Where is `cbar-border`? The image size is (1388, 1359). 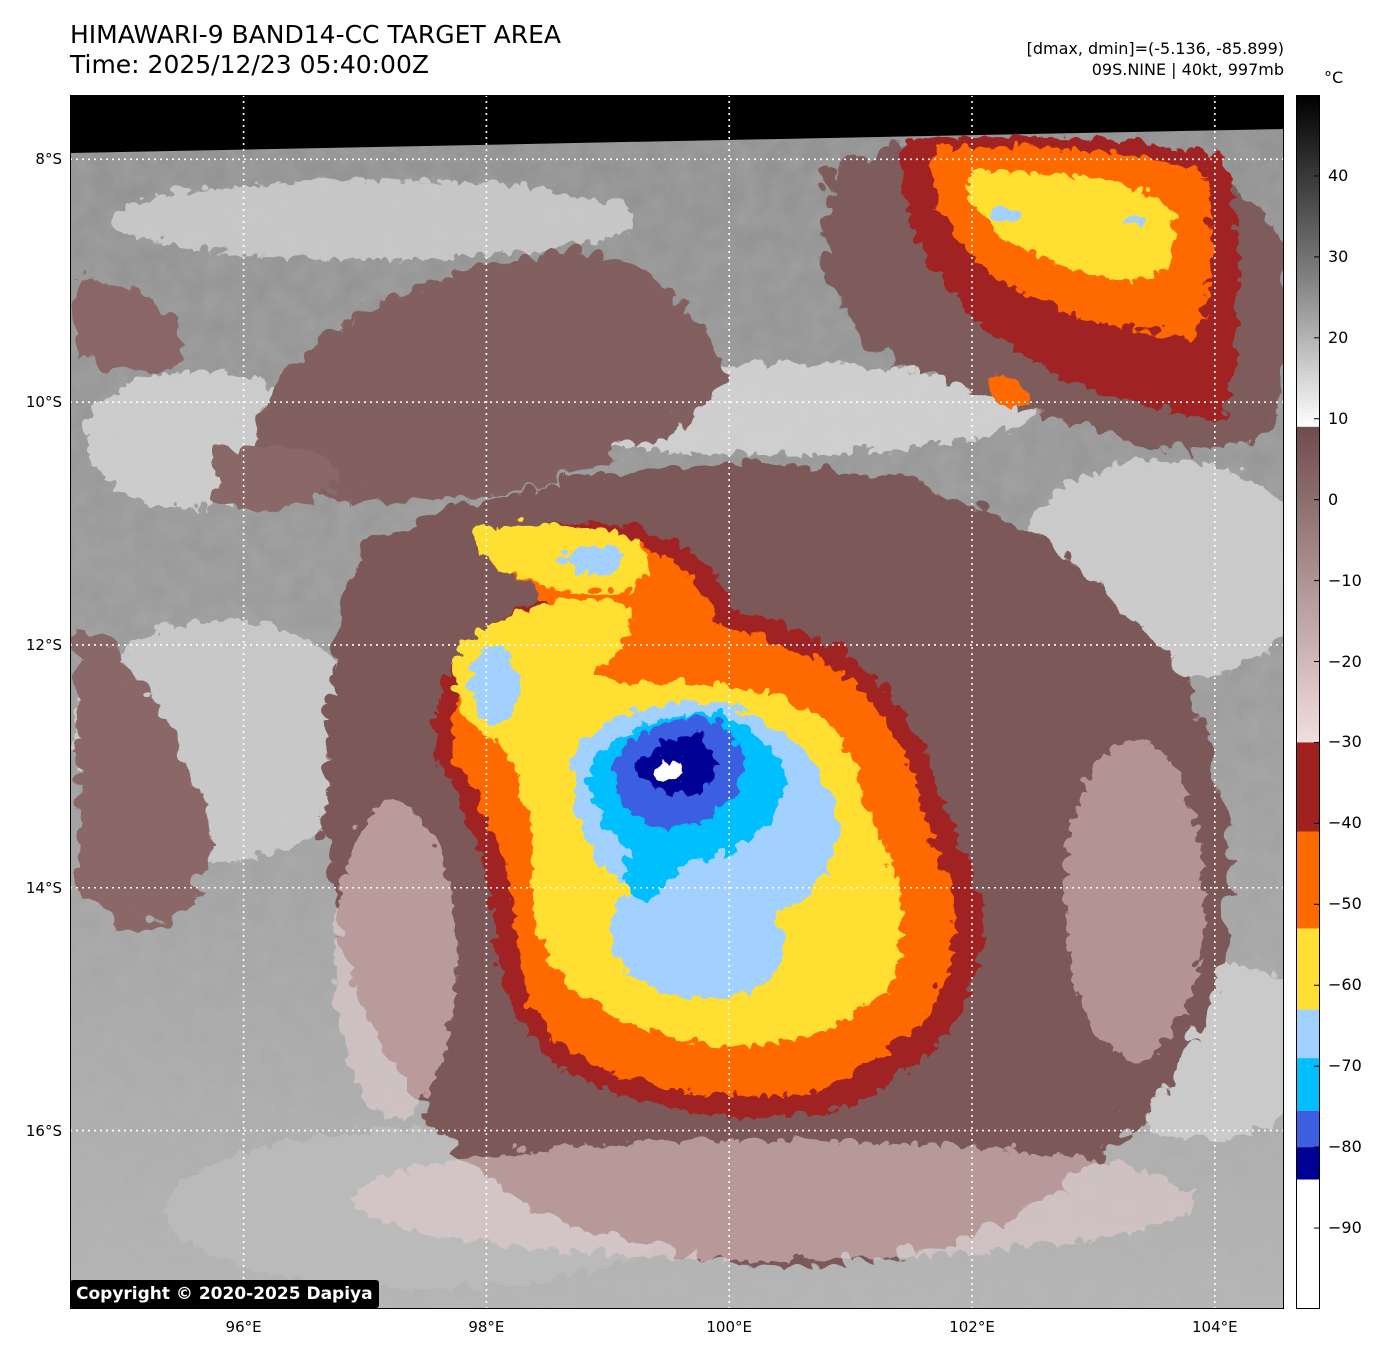
cbar-border is located at coordinates (1308, 702).